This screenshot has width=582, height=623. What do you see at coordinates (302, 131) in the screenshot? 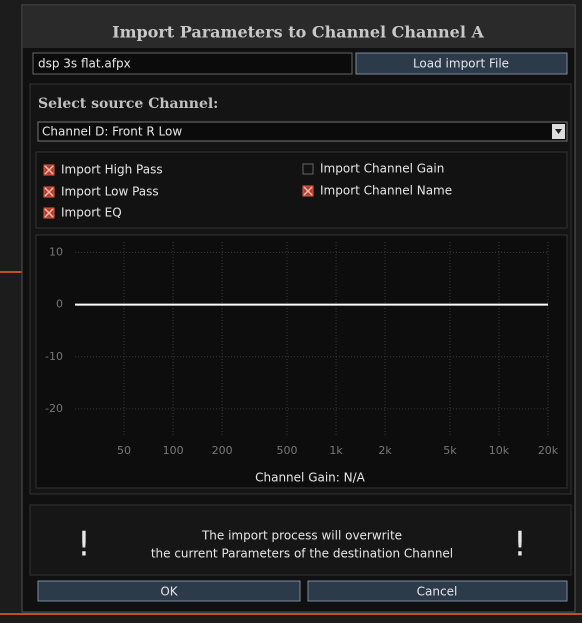
I see `channel-dropdown` at bounding box center [302, 131].